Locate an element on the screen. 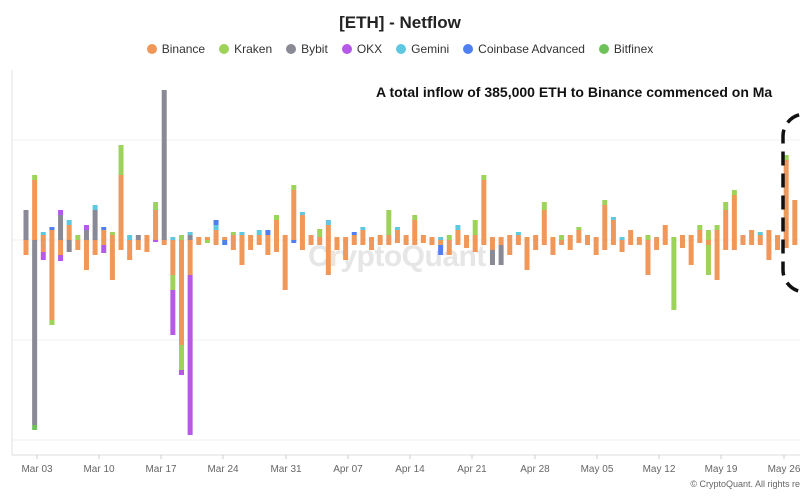 The image size is (800, 500). bar-segment-okx is located at coordinates (104, 249).